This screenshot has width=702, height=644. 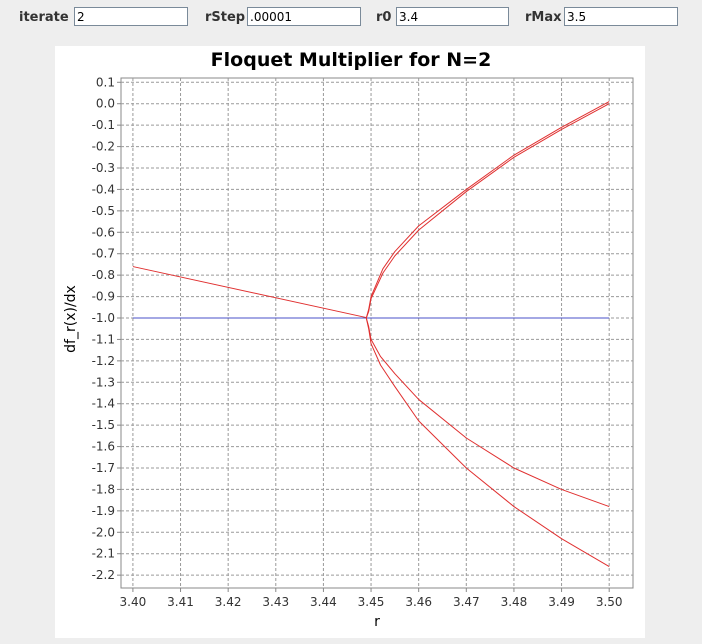 What do you see at coordinates (103, 575) in the screenshot?
I see `y-tick-label: -2.2` at bounding box center [103, 575].